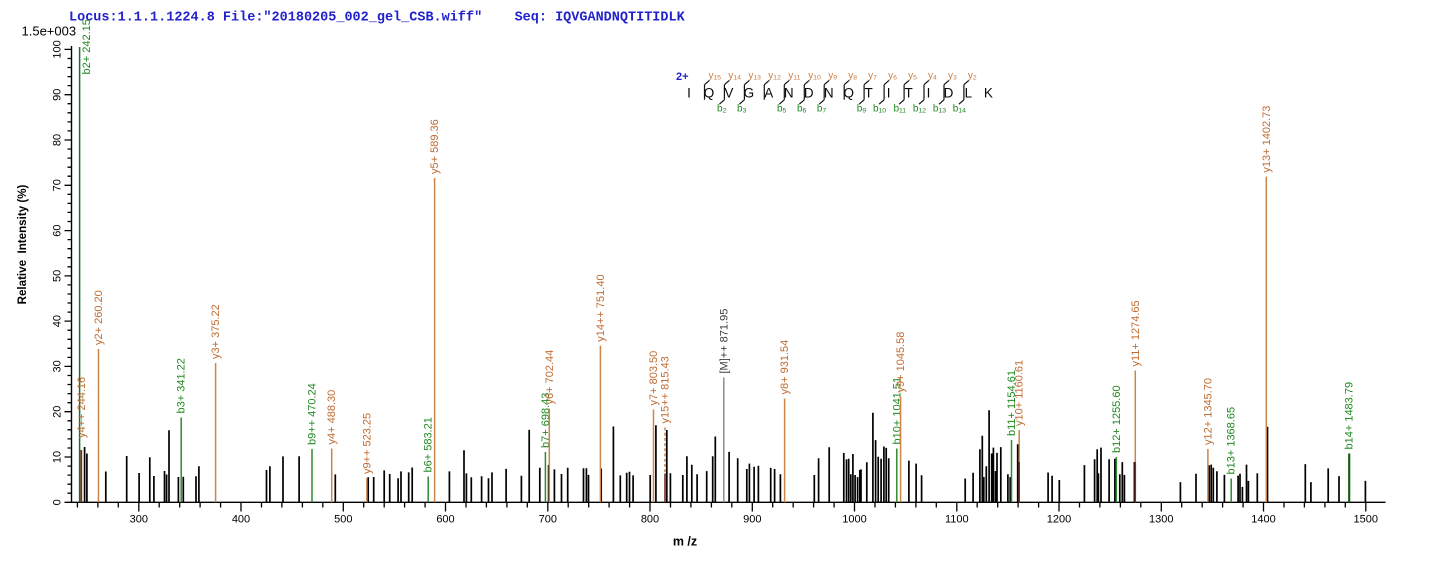 This screenshot has width=1436, height=567. What do you see at coordinates (832, 76) in the screenshot?
I see `svg-text: y9` at bounding box center [832, 76].